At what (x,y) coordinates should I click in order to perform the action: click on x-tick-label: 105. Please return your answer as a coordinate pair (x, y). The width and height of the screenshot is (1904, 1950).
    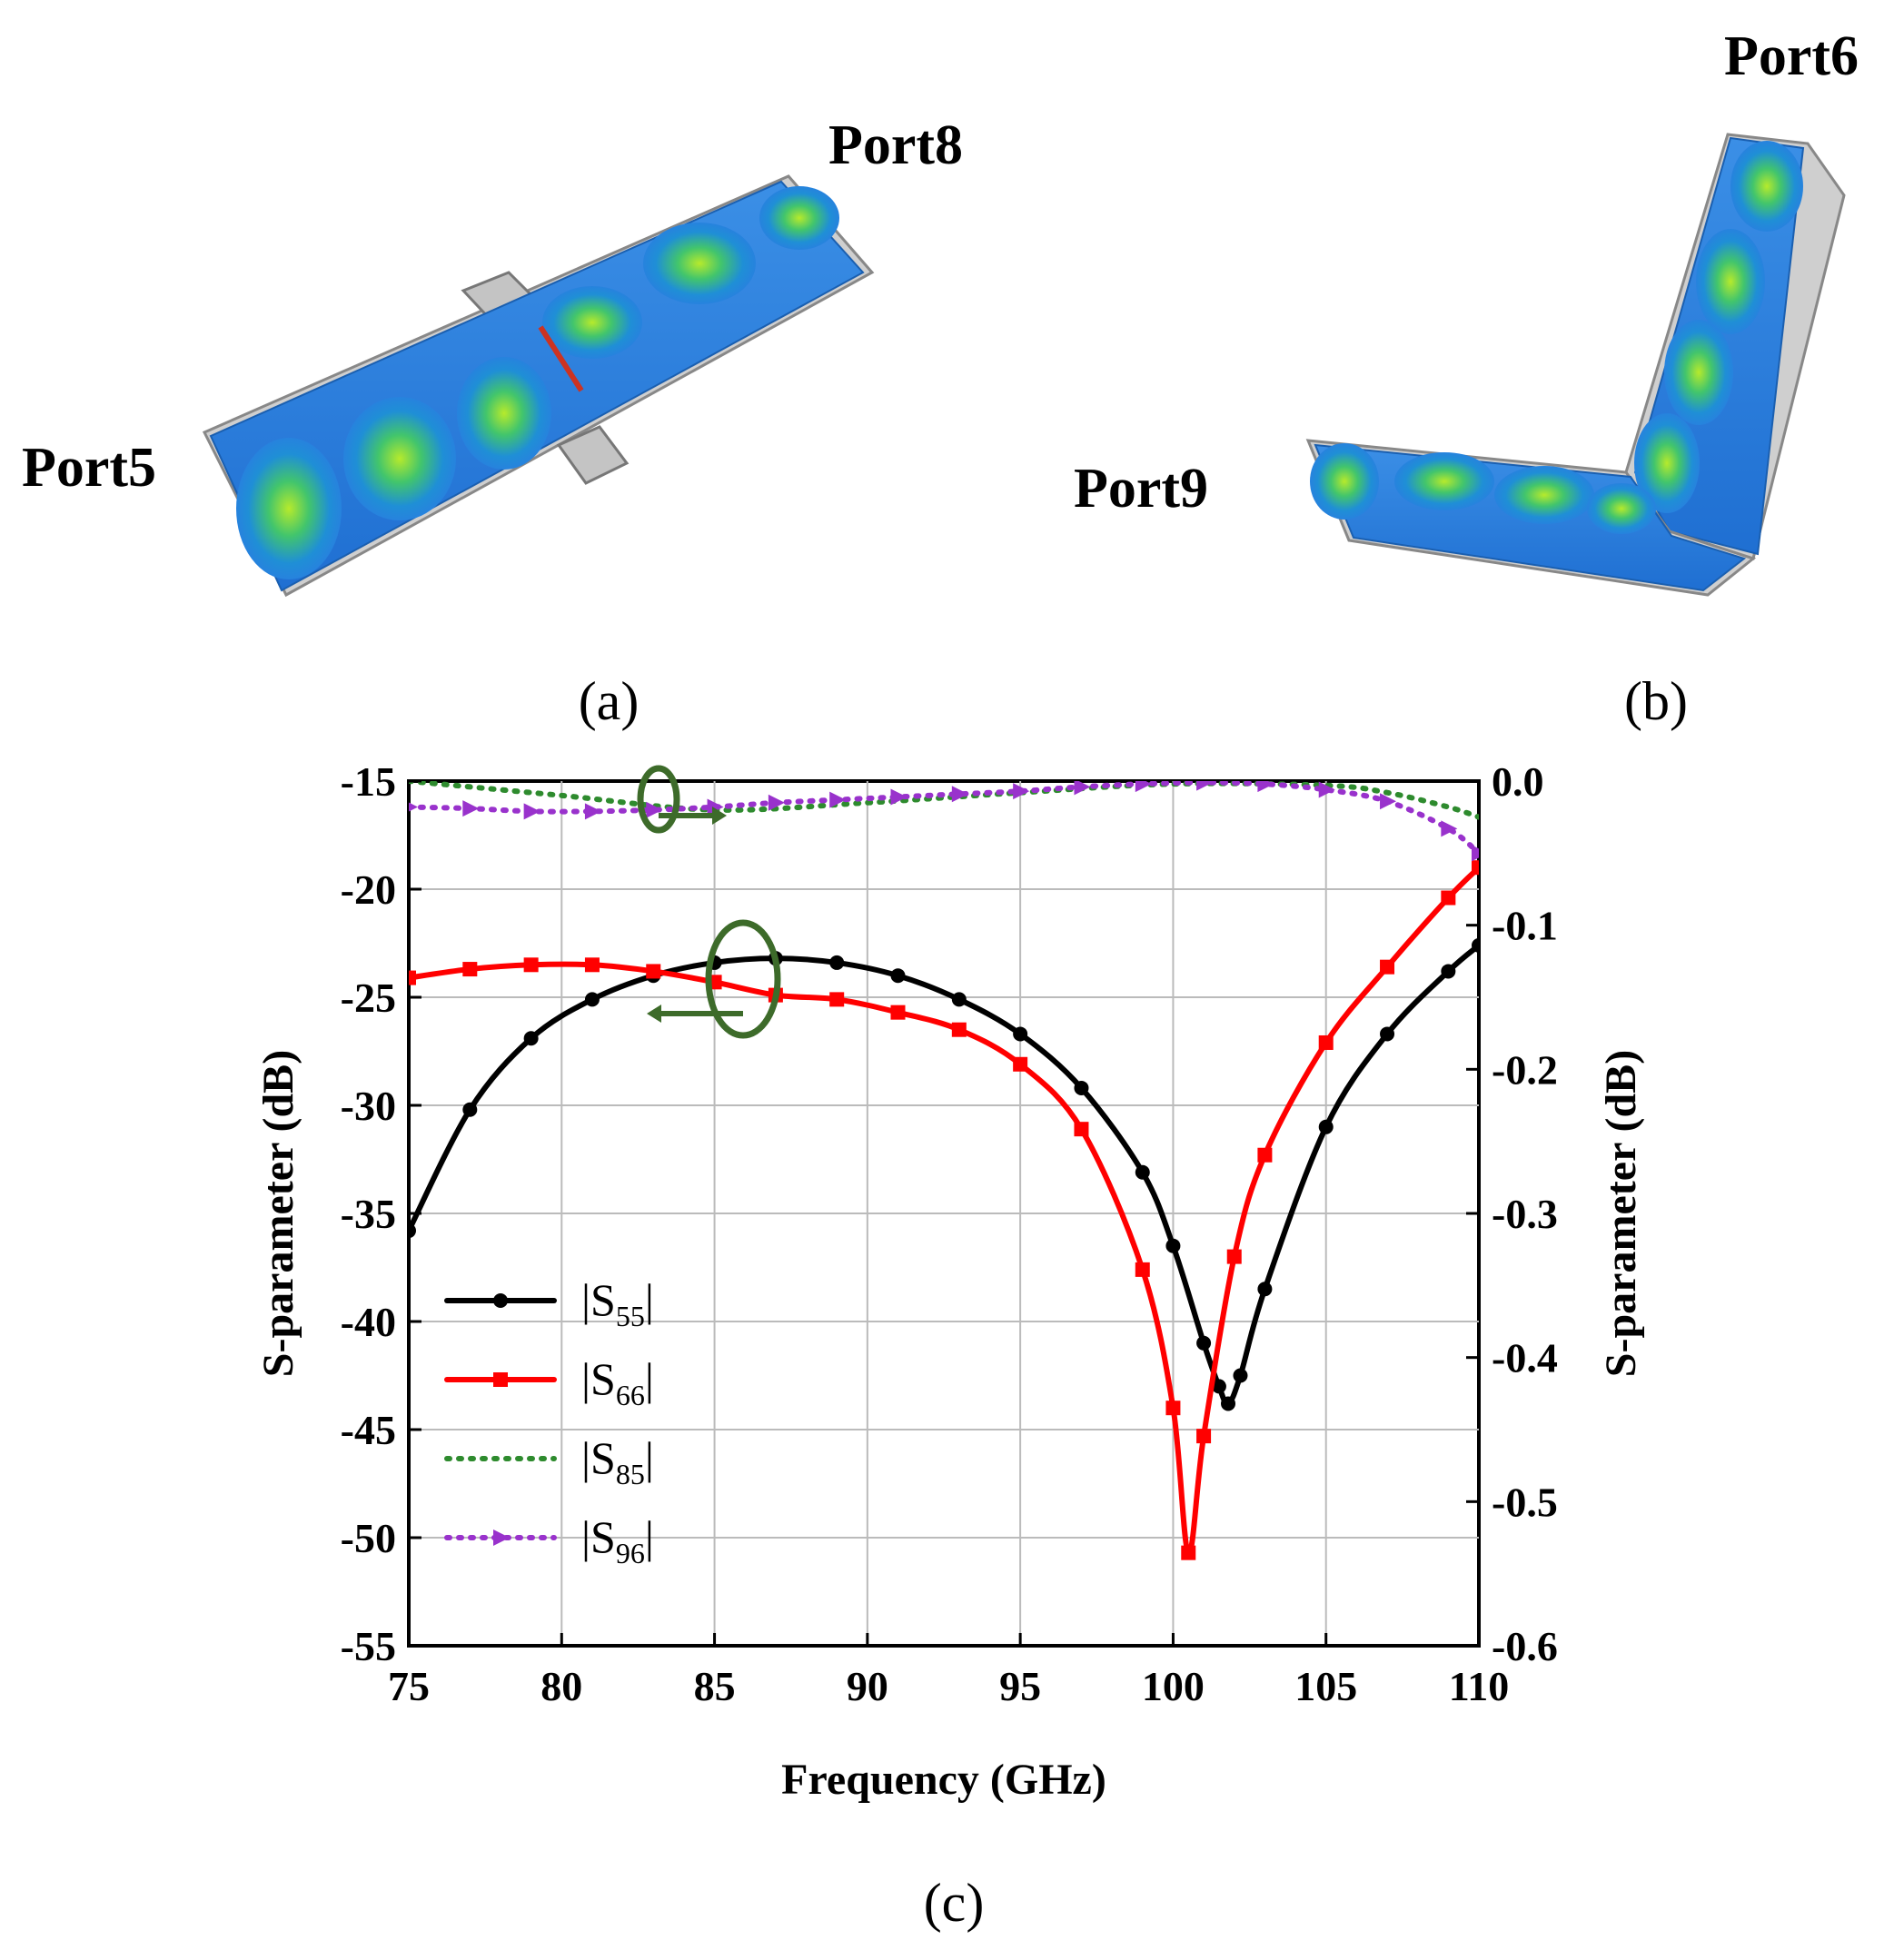
    Looking at the image, I should click on (1325, 1686).